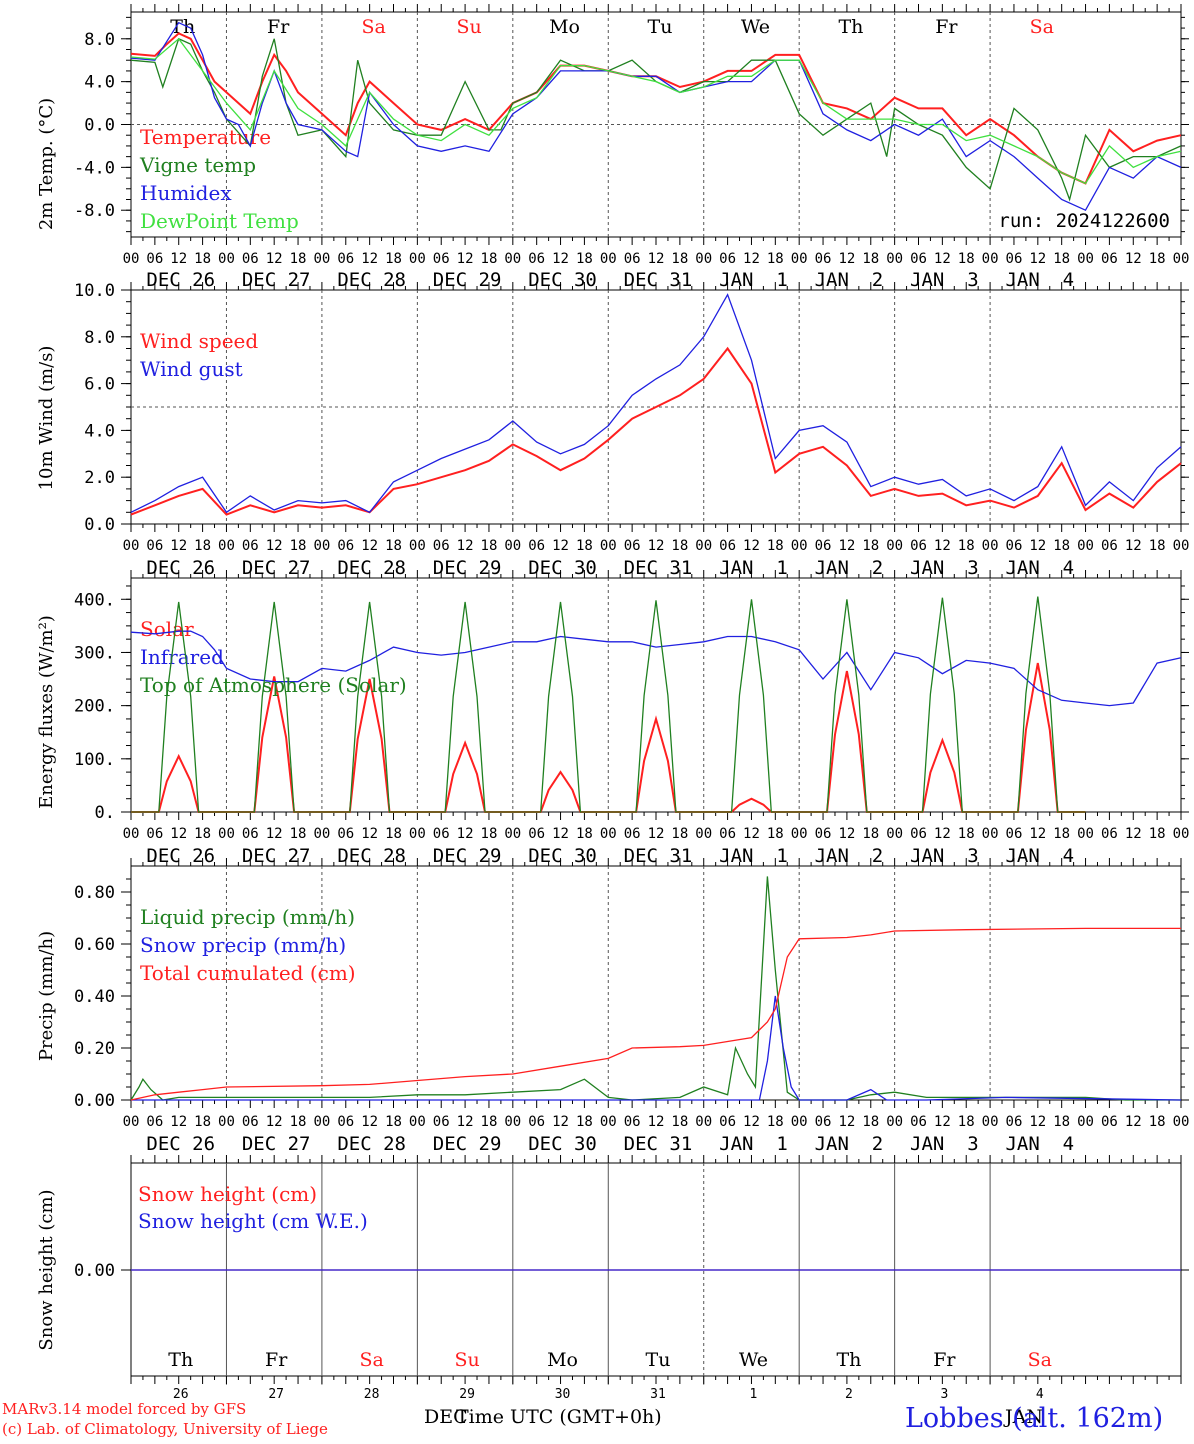 This screenshot has width=1194, height=1444. Describe the element at coordinates (99, 338) in the screenshot. I see `y-tick-label: 8.0` at that location.